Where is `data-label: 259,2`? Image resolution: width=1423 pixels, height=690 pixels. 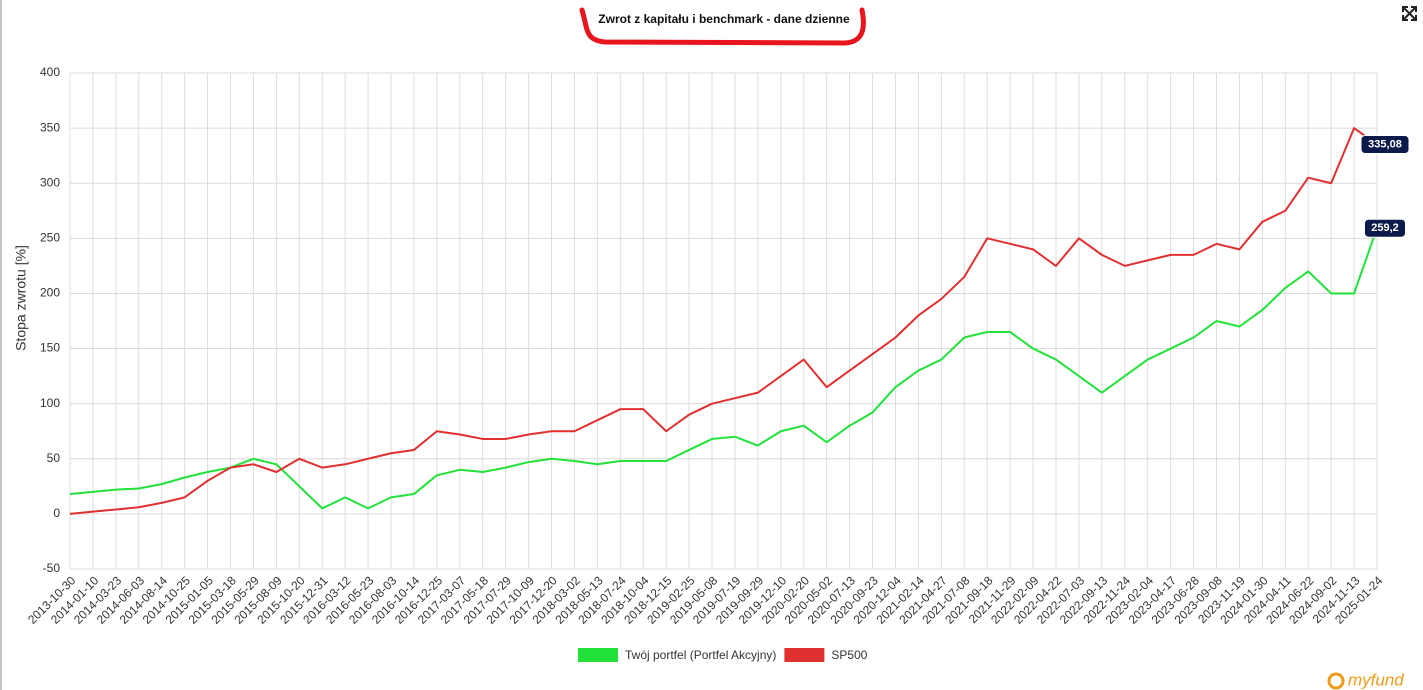
data-label: 259,2 is located at coordinates (1385, 228).